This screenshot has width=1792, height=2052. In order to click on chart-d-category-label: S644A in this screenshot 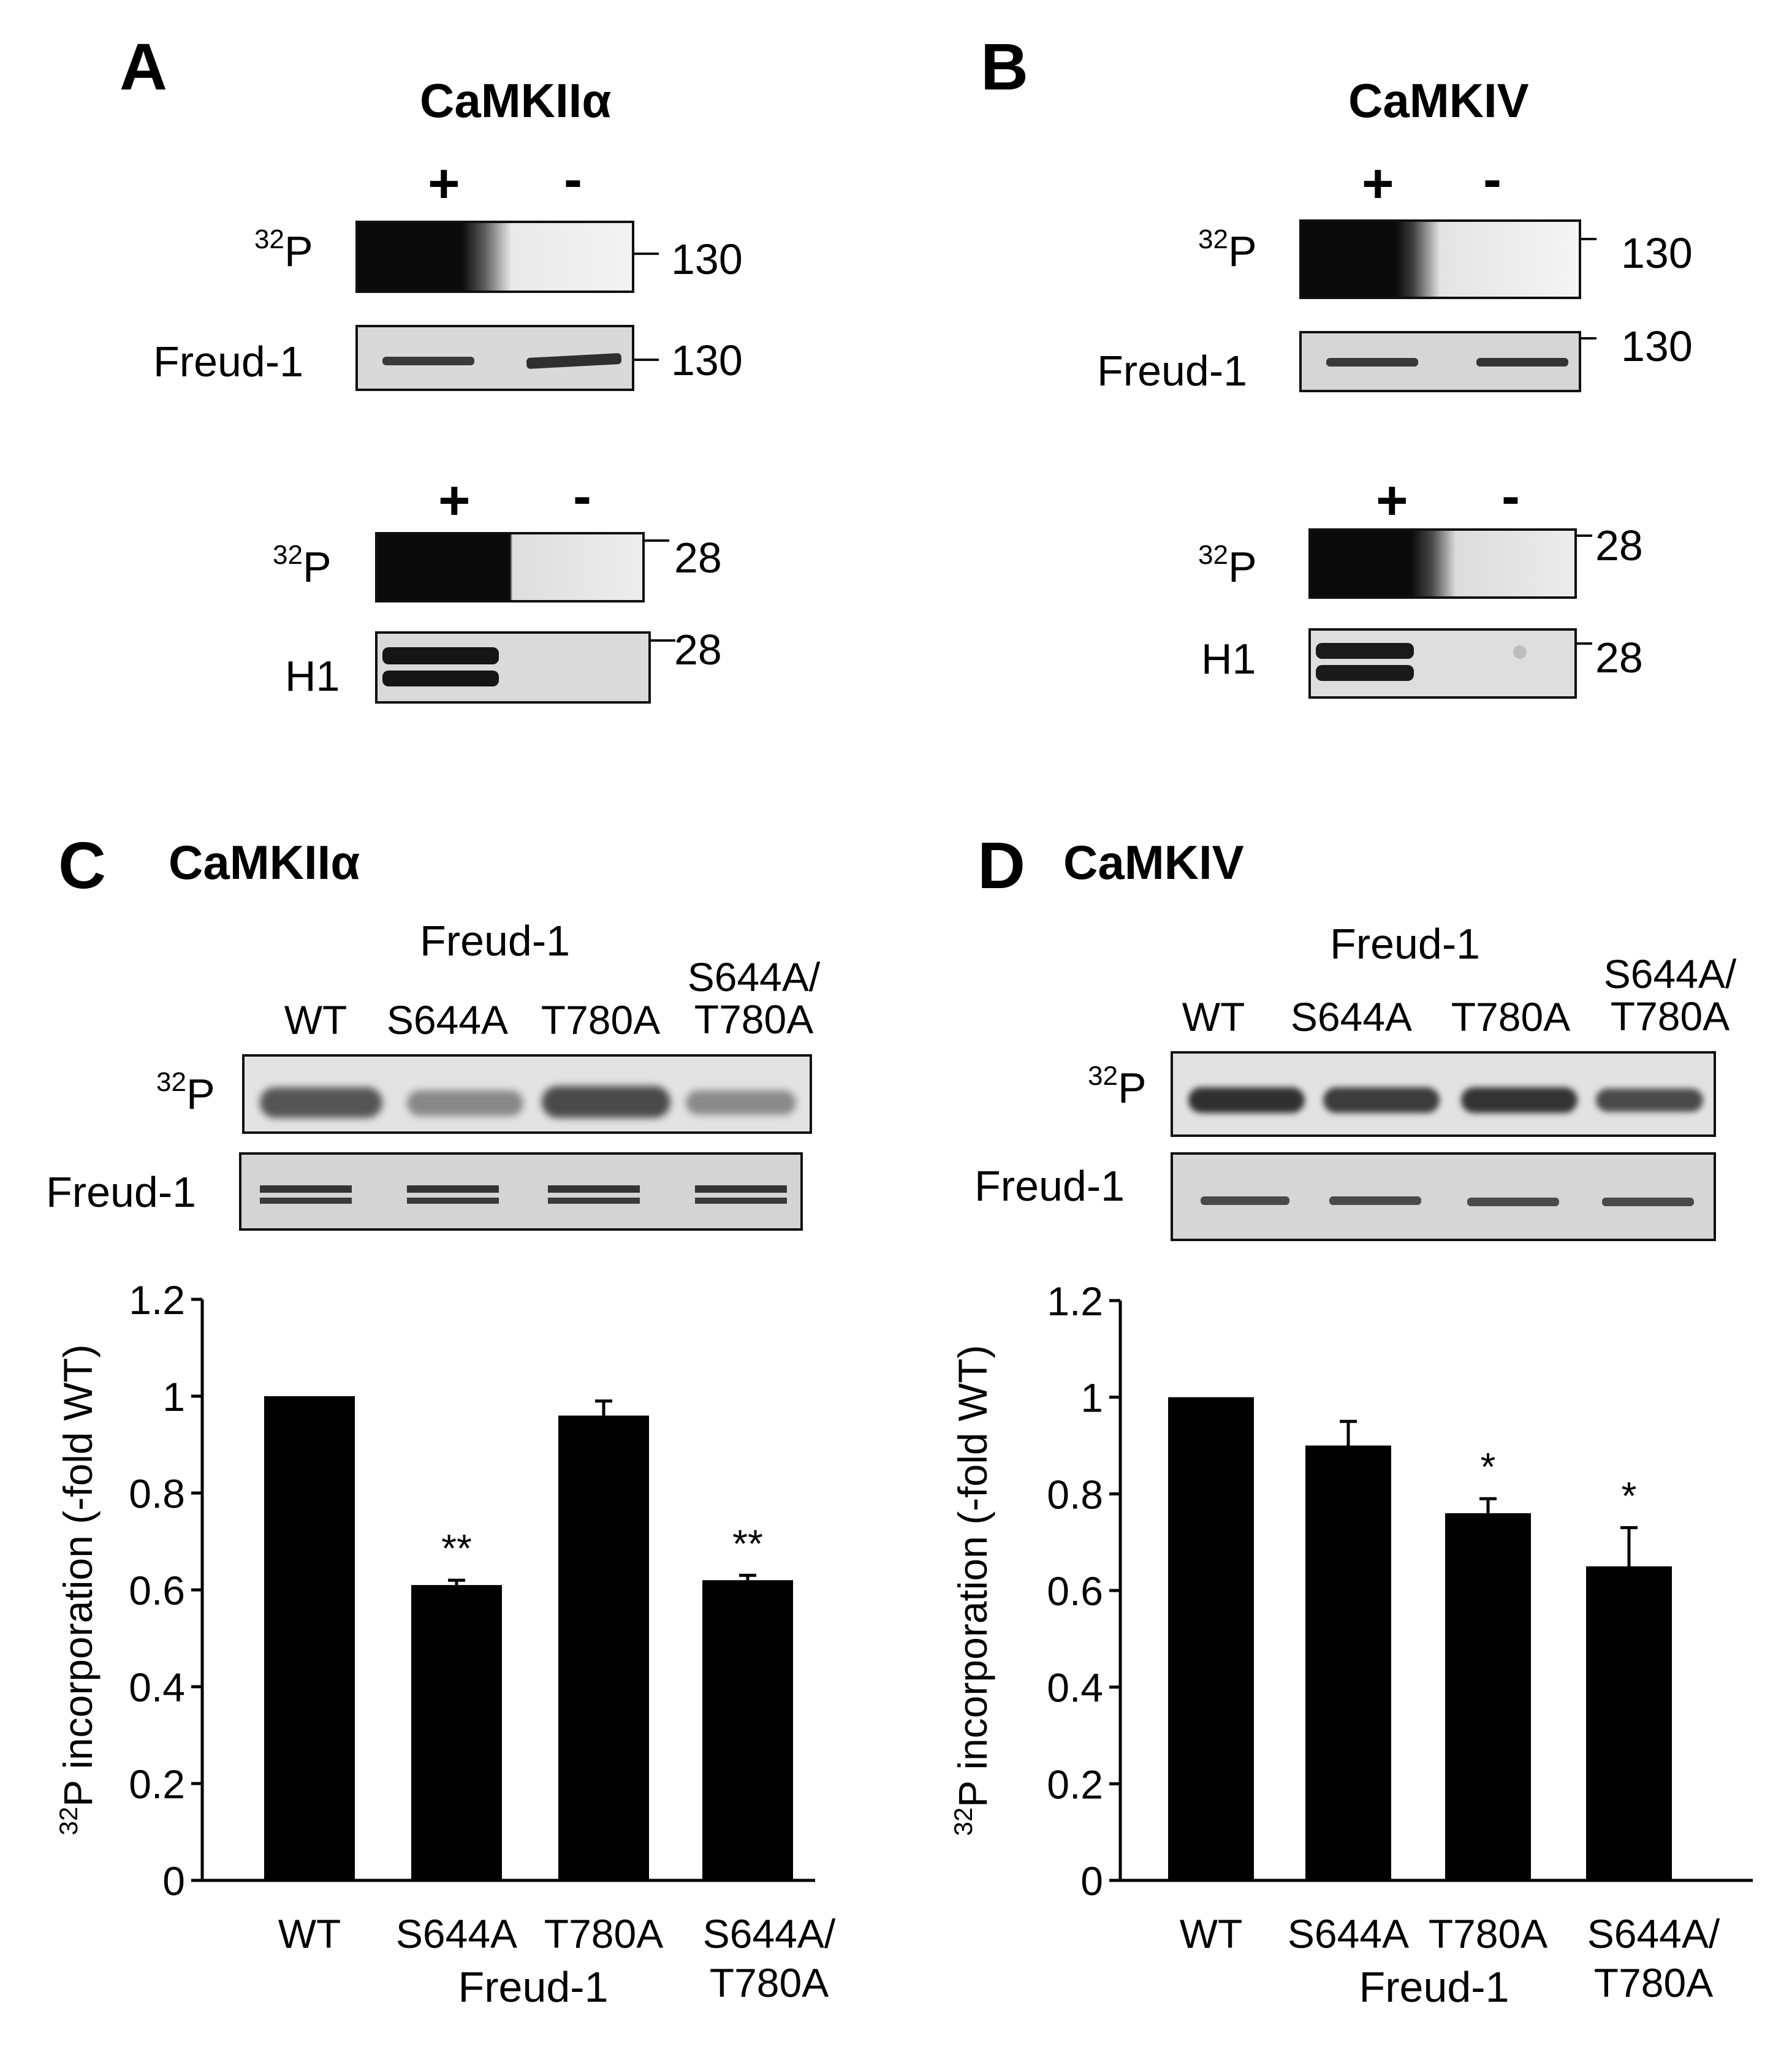, I will do `click(1348, 1933)`.